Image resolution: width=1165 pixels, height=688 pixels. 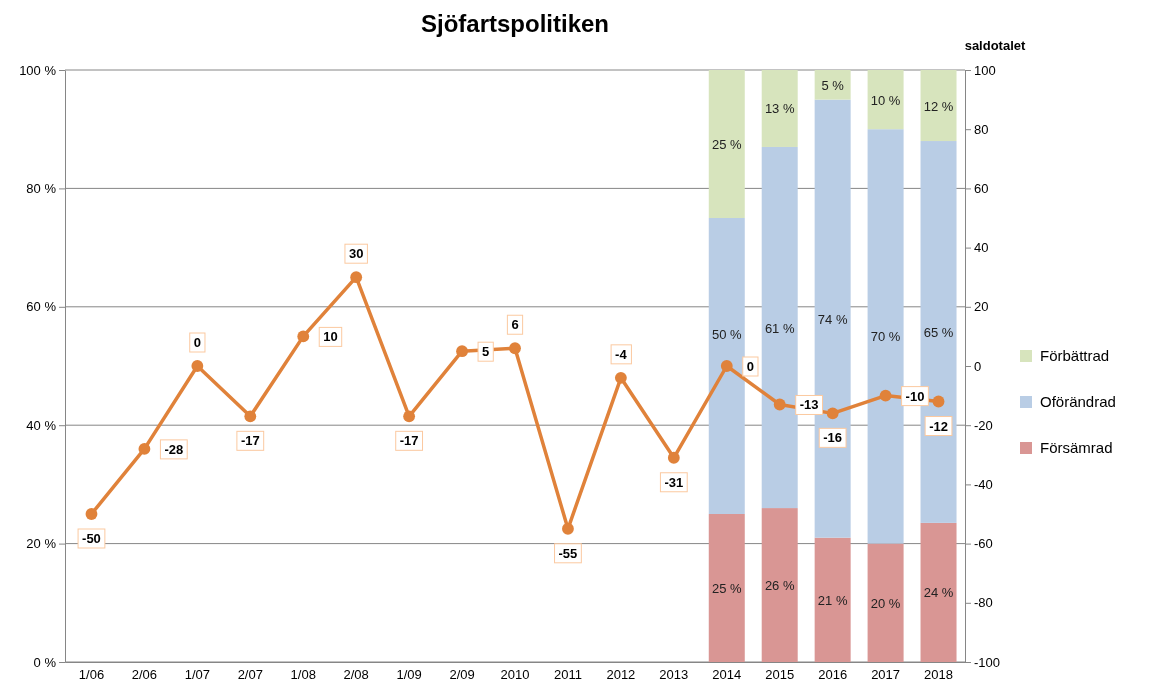 I want to click on data-label: 21 %, so click(x=832, y=600).